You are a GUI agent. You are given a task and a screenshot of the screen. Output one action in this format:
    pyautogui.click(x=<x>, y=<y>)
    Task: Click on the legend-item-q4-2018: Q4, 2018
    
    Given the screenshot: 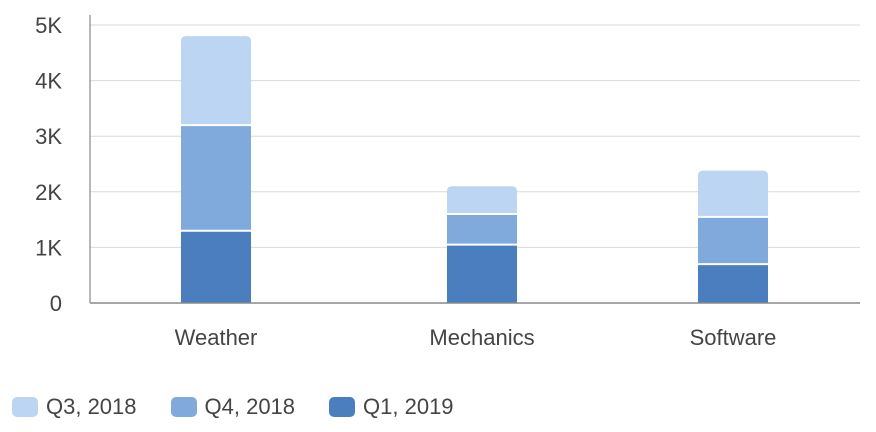 What is the action you would take?
    pyautogui.click(x=233, y=407)
    